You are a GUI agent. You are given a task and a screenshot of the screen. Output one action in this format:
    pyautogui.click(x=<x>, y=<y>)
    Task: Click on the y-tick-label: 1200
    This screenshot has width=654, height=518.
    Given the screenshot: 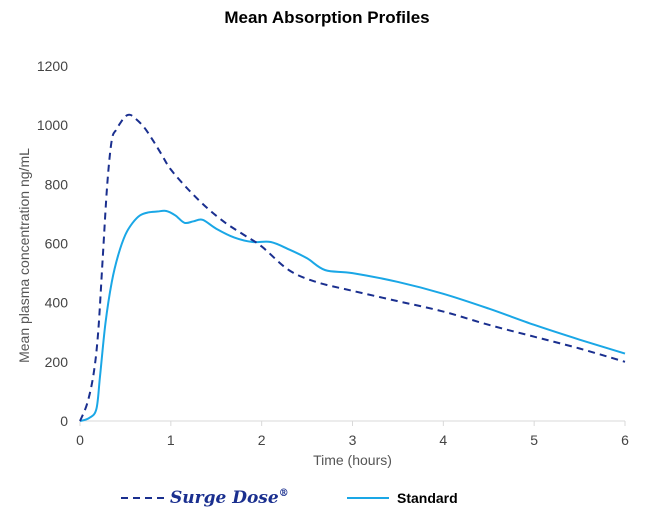 What is the action you would take?
    pyautogui.click(x=52, y=66)
    